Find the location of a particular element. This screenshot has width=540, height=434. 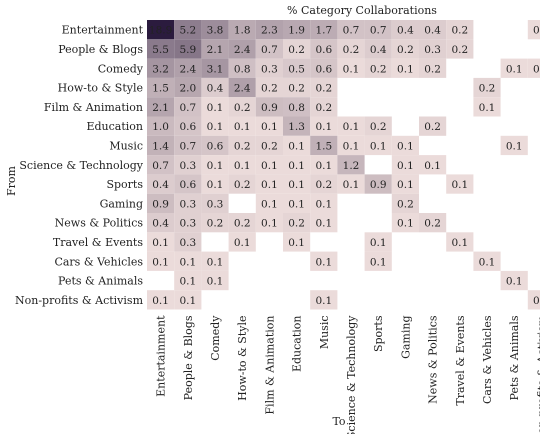

row-tick-label: Science & Technology is located at coordinates (81, 165).